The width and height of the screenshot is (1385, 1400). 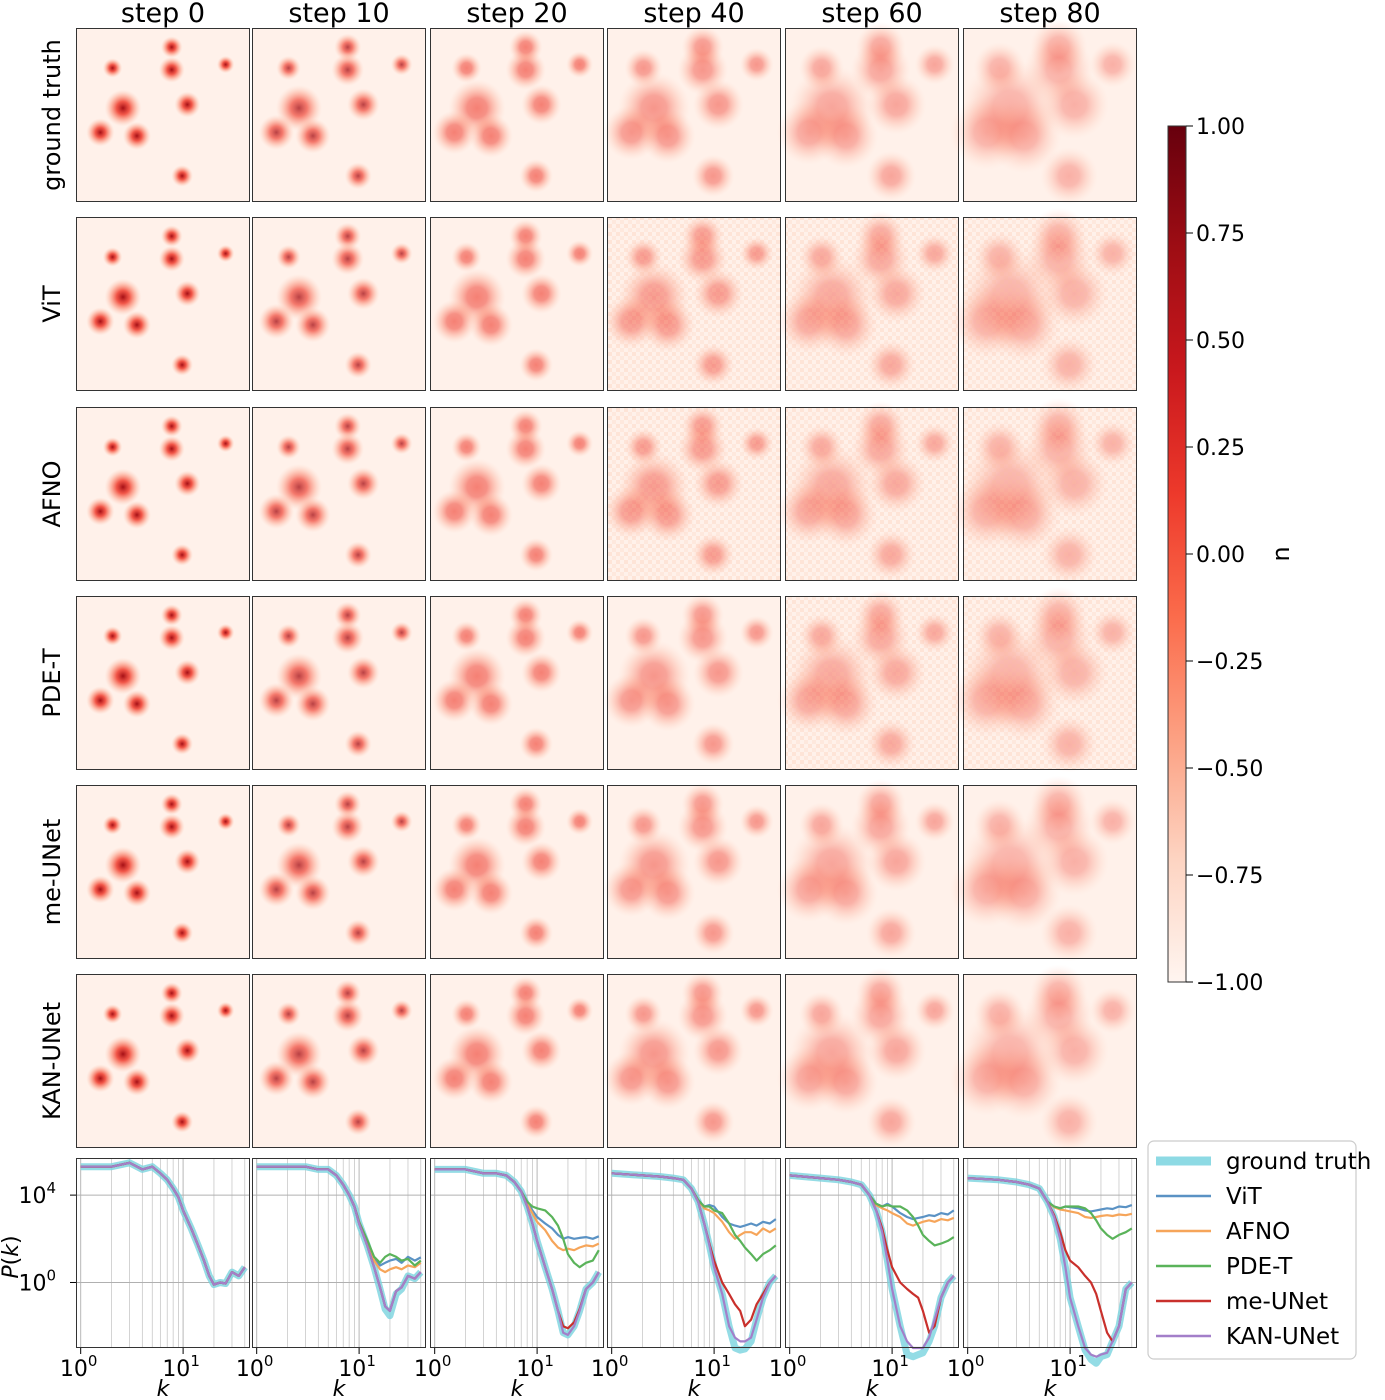 I want to click on legend-label-vit: ViT, so click(x=1244, y=1197).